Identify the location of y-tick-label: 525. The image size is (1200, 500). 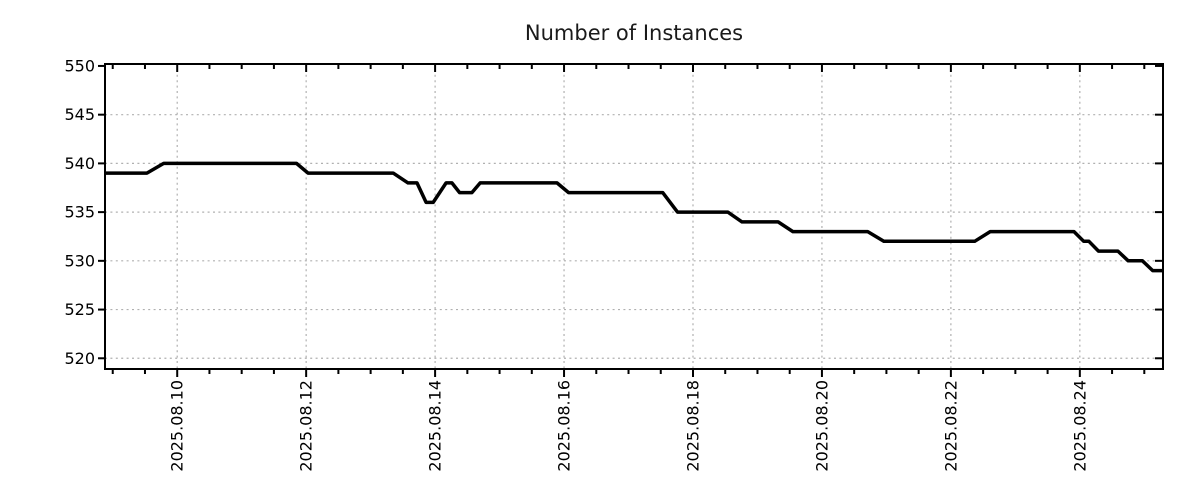
(79, 309).